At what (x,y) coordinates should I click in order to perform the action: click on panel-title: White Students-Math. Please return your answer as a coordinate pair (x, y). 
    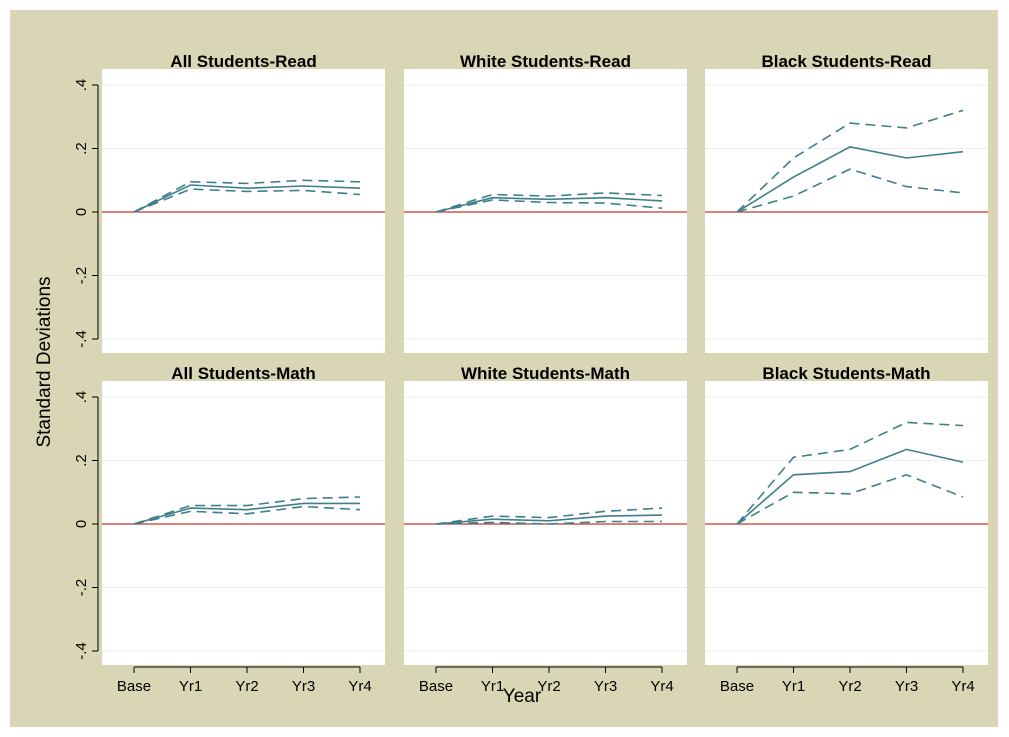
    Looking at the image, I should click on (545, 373).